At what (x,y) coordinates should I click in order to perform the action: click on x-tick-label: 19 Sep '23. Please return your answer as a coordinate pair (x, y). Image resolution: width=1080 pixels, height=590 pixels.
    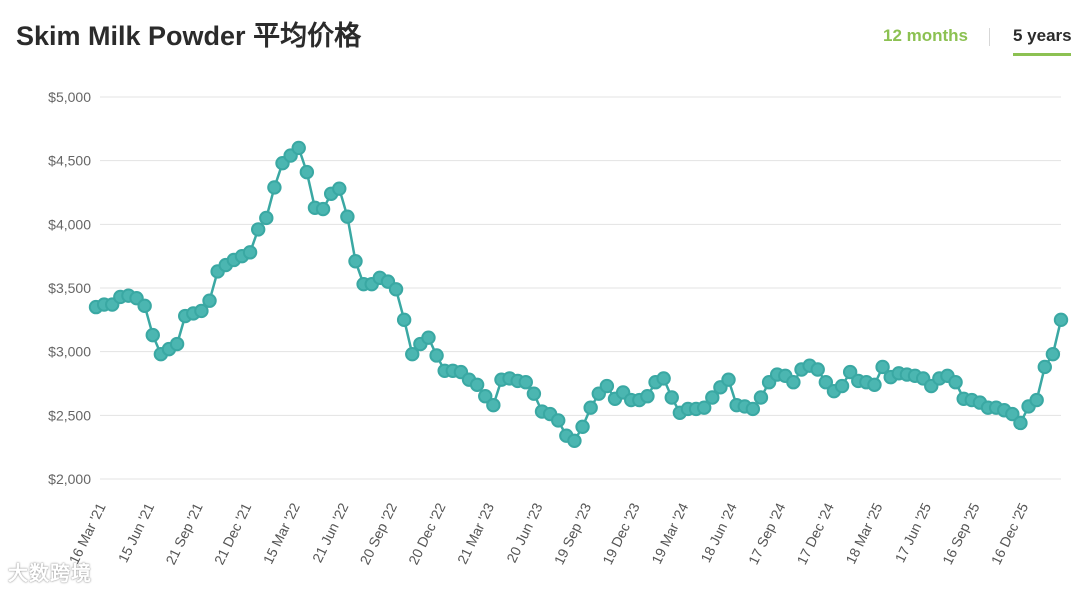
    Looking at the image, I should click on (573, 533).